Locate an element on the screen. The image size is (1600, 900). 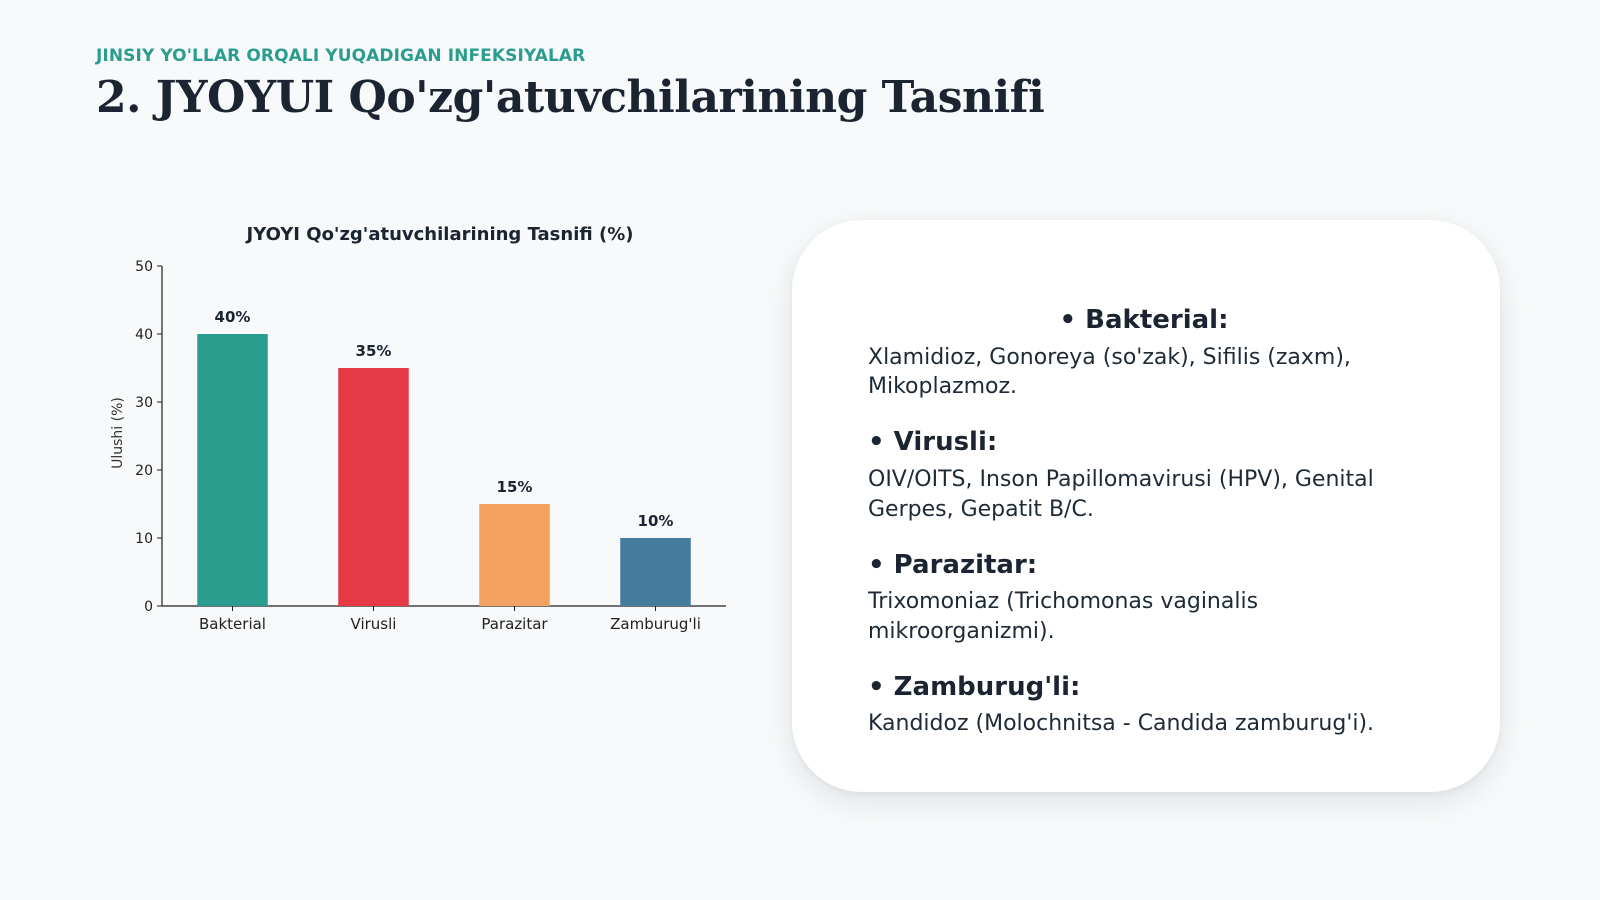
y-tick-label: 50 is located at coordinates (144, 267).